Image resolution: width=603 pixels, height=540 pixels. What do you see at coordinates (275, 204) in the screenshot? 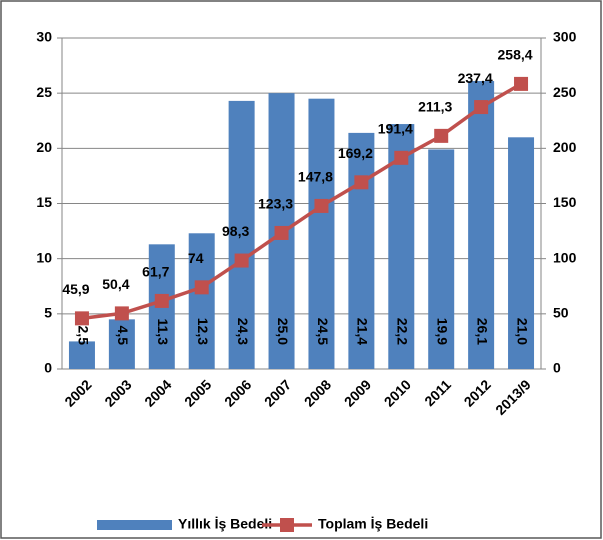
I see `line-value-label: 123,3` at bounding box center [275, 204].